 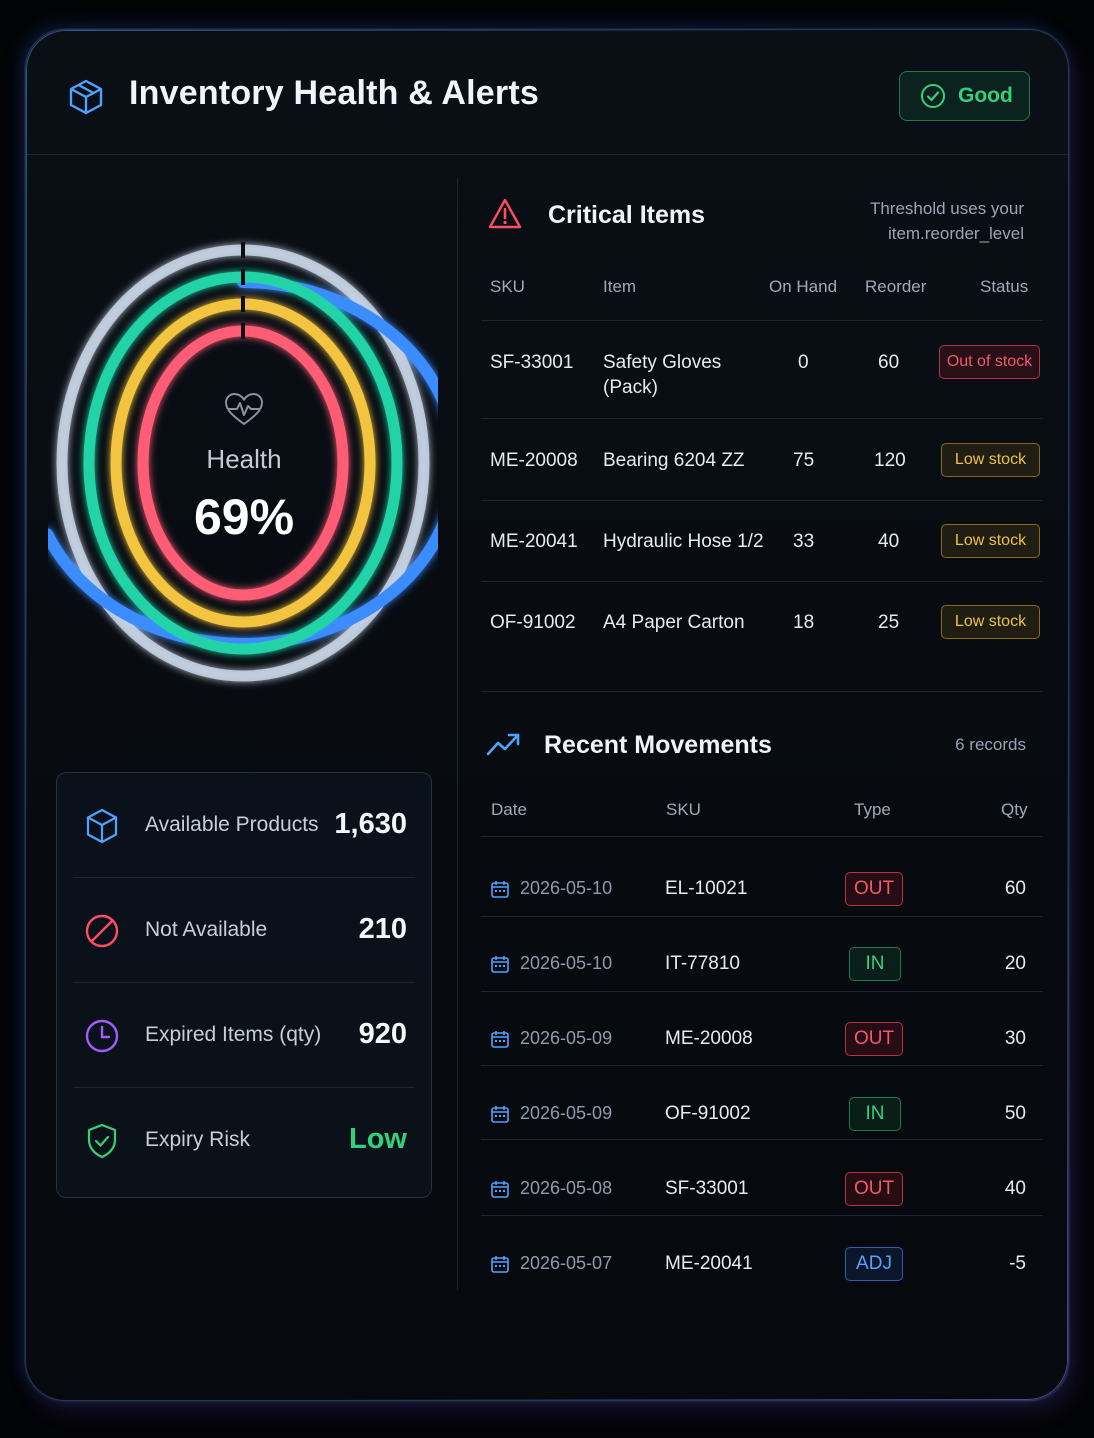 I want to click on col-item: Item, so click(x=620, y=286).